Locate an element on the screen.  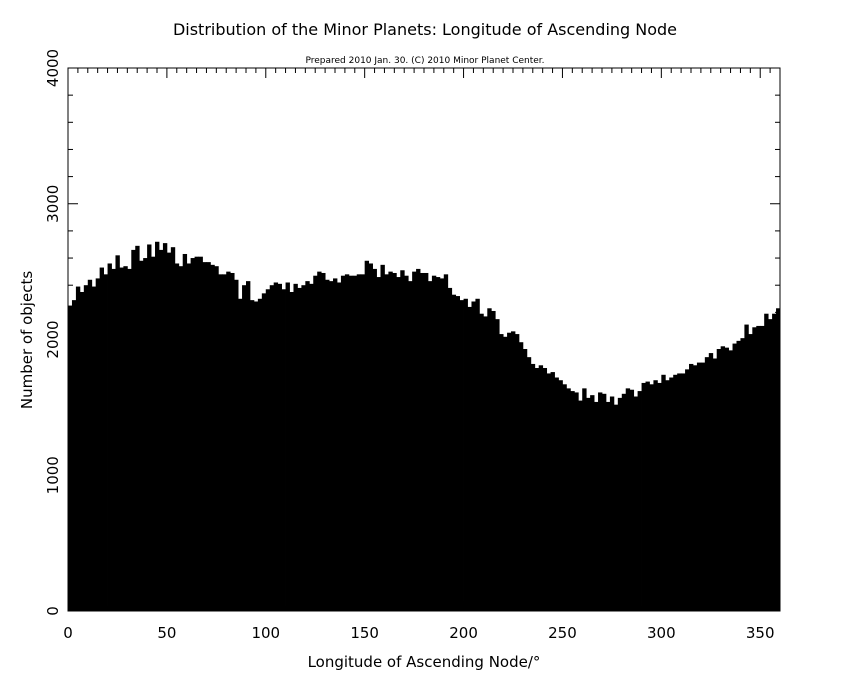
x-tick-label: 300 is located at coordinates (661, 633).